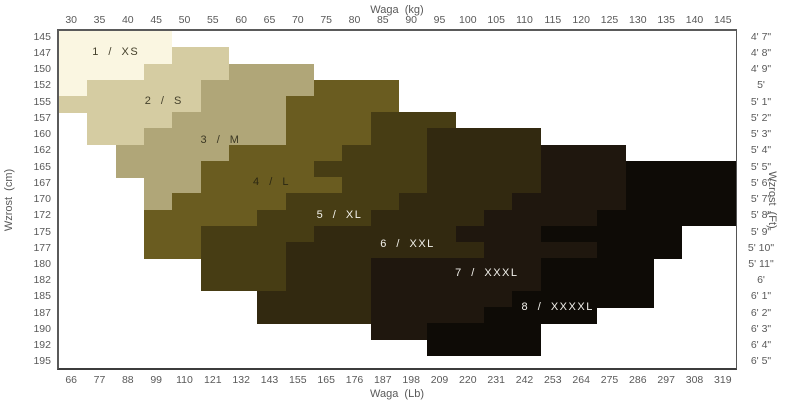 The image size is (800, 406). I want to click on bottom-tick-lb: 264, so click(581, 380).